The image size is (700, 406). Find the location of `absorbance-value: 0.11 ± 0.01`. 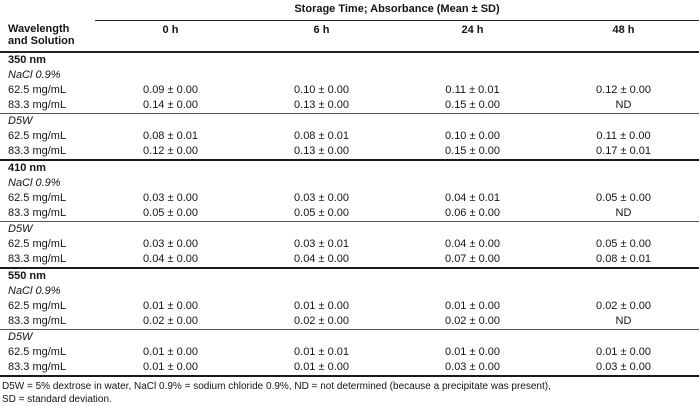

absorbance-value: 0.11 ± 0.01 is located at coordinates (472, 90).